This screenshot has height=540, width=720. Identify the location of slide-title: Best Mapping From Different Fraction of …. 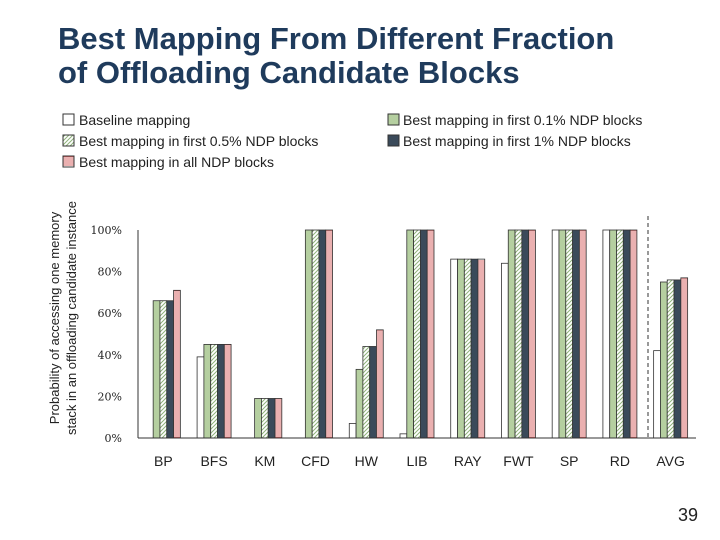
(378, 56).